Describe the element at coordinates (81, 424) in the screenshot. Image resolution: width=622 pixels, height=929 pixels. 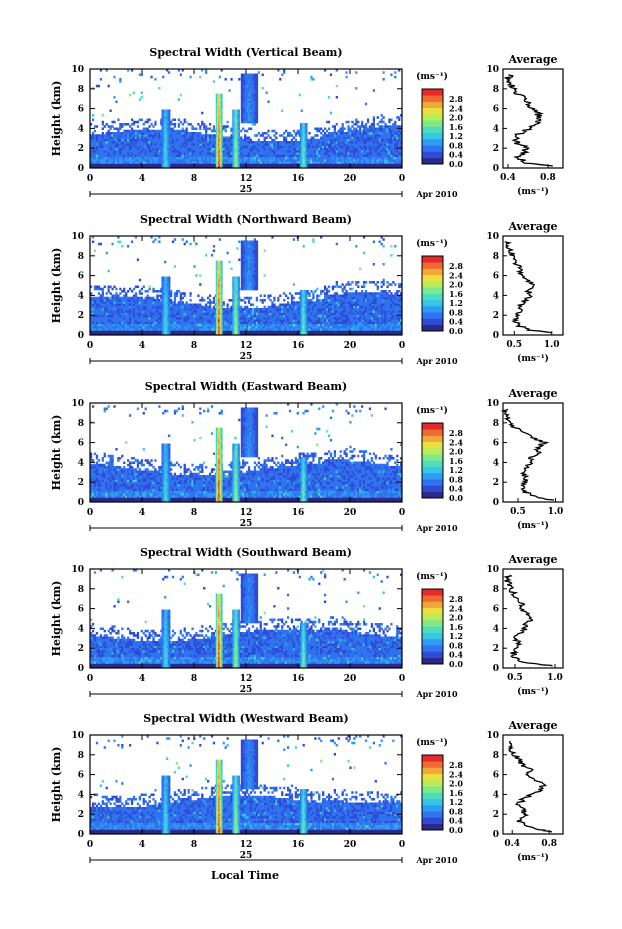
I see `y-tick-label: 8` at that location.